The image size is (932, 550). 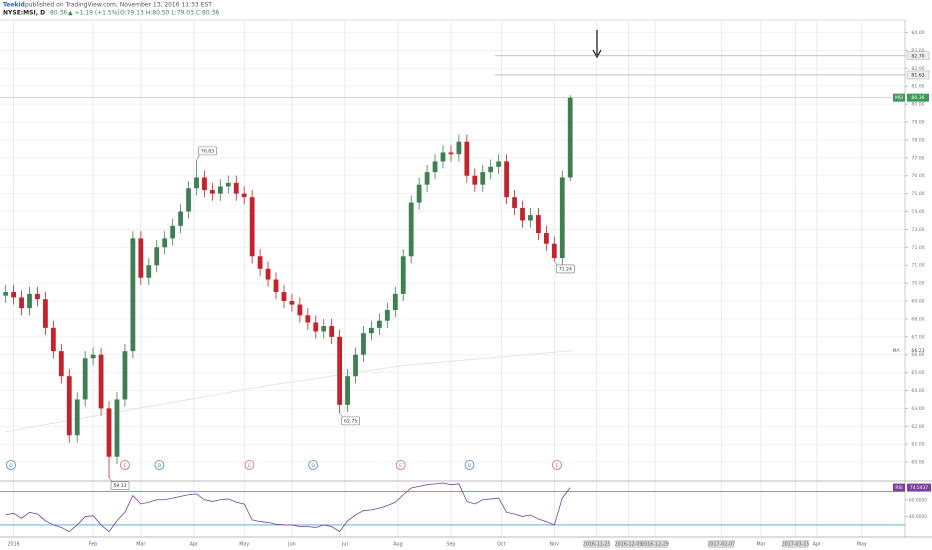 What do you see at coordinates (24, 13) in the screenshot?
I see `symbol: NYSE:MSI, D` at bounding box center [24, 13].